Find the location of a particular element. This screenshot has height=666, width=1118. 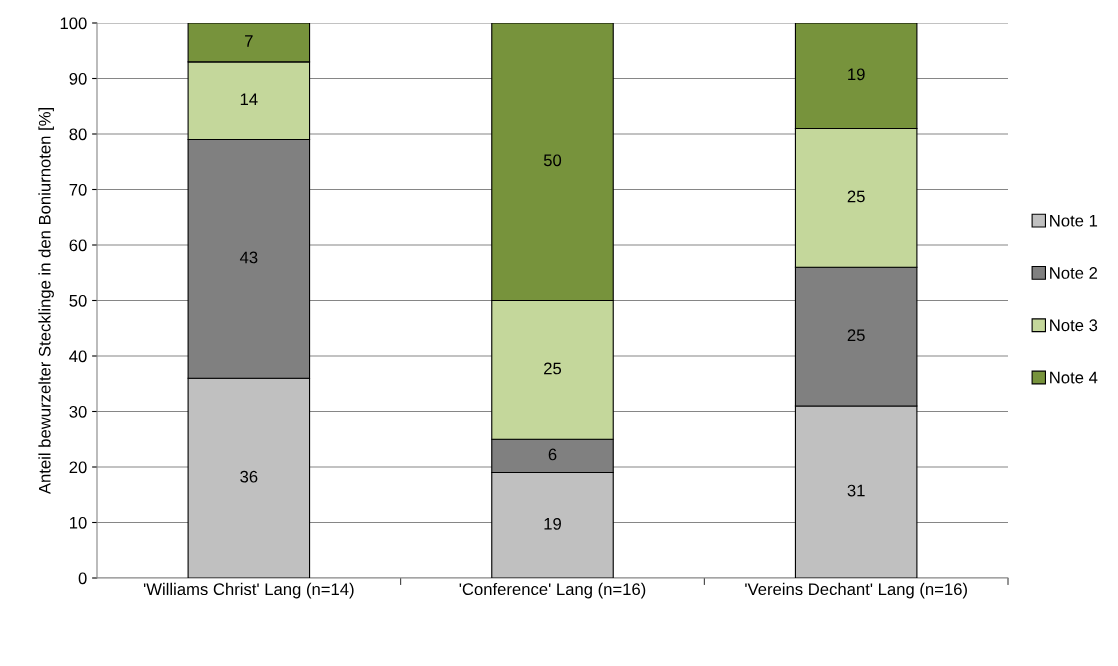

data-label: 43 is located at coordinates (248, 257).